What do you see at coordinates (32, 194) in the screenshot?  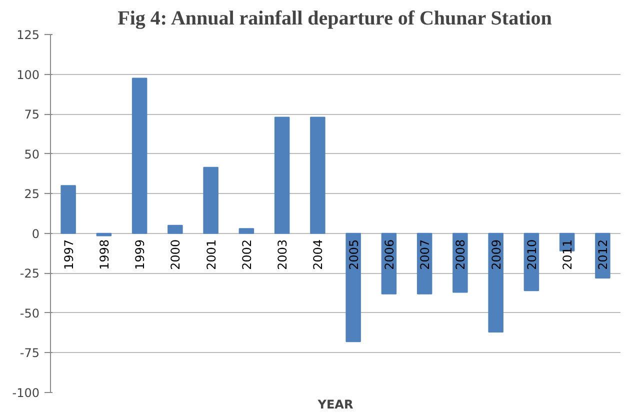 I see `y-tick-label: 25` at bounding box center [32, 194].